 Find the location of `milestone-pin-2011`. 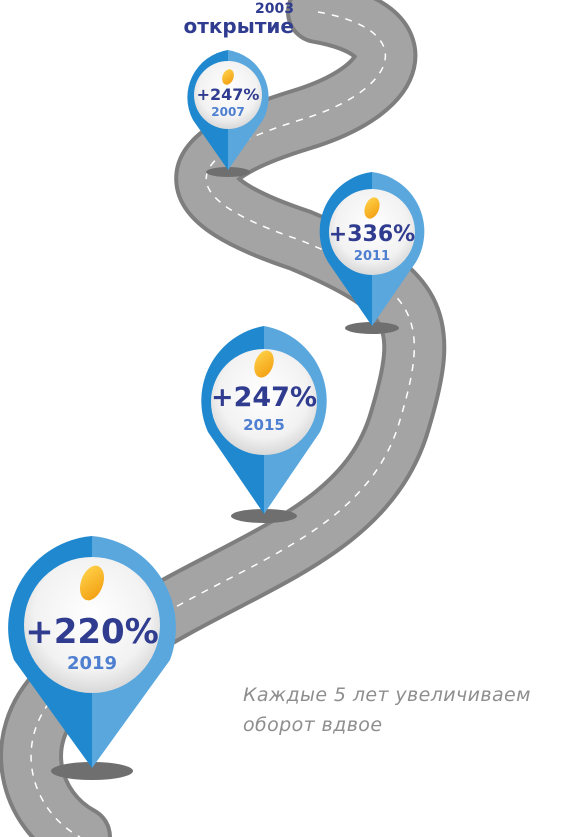

milestone-pin-2011 is located at coordinates (372, 253).